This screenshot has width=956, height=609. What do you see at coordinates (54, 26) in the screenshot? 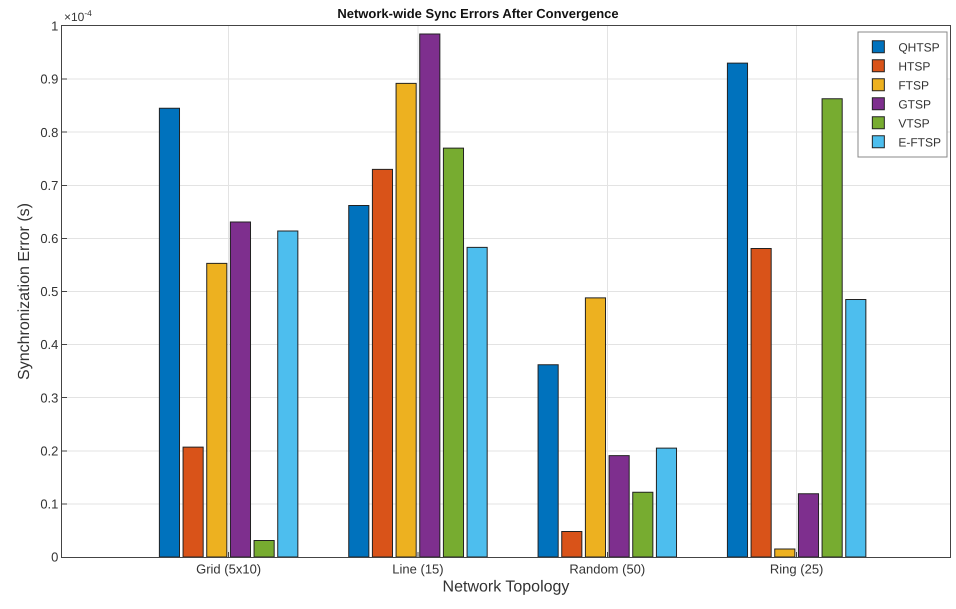
I see `y-tick-label: 1` at bounding box center [54, 26].